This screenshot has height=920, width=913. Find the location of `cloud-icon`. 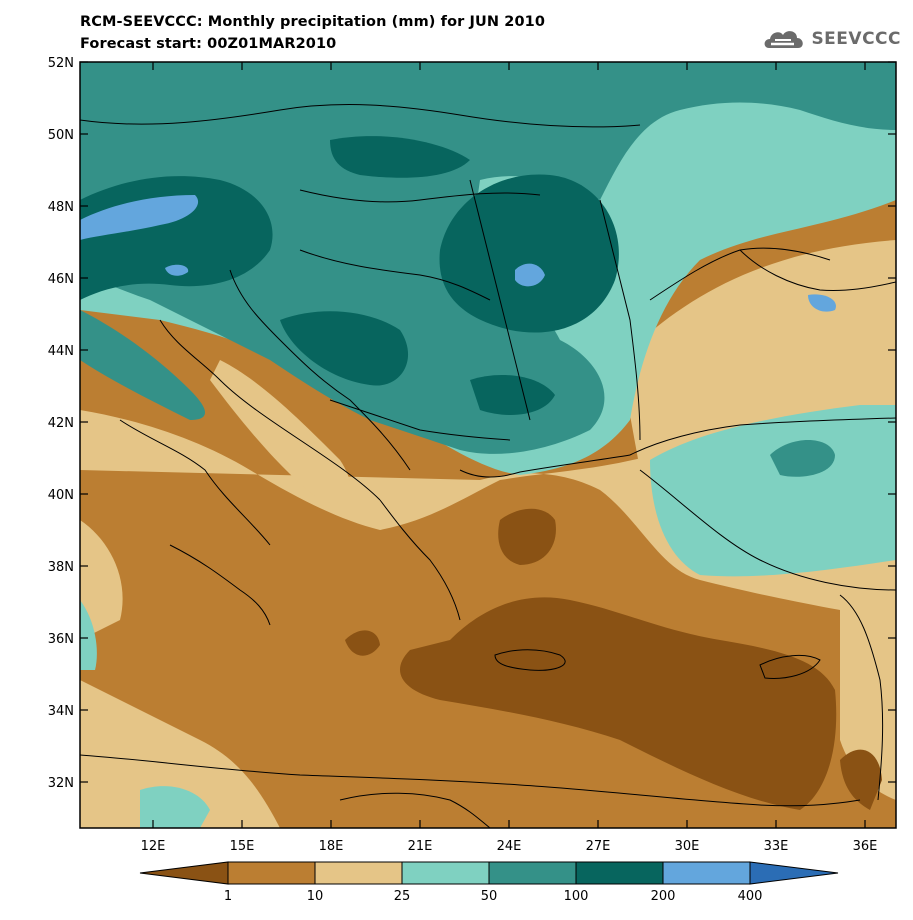

cloud-icon is located at coordinates (784, 39).